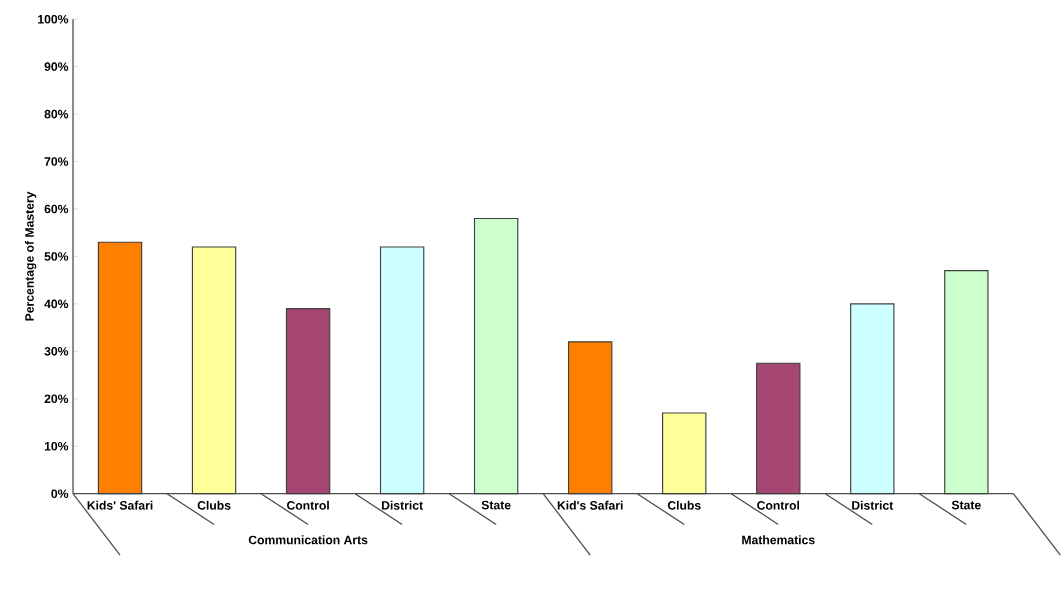  I want to click on y-tick-label: 70%, so click(56, 162).